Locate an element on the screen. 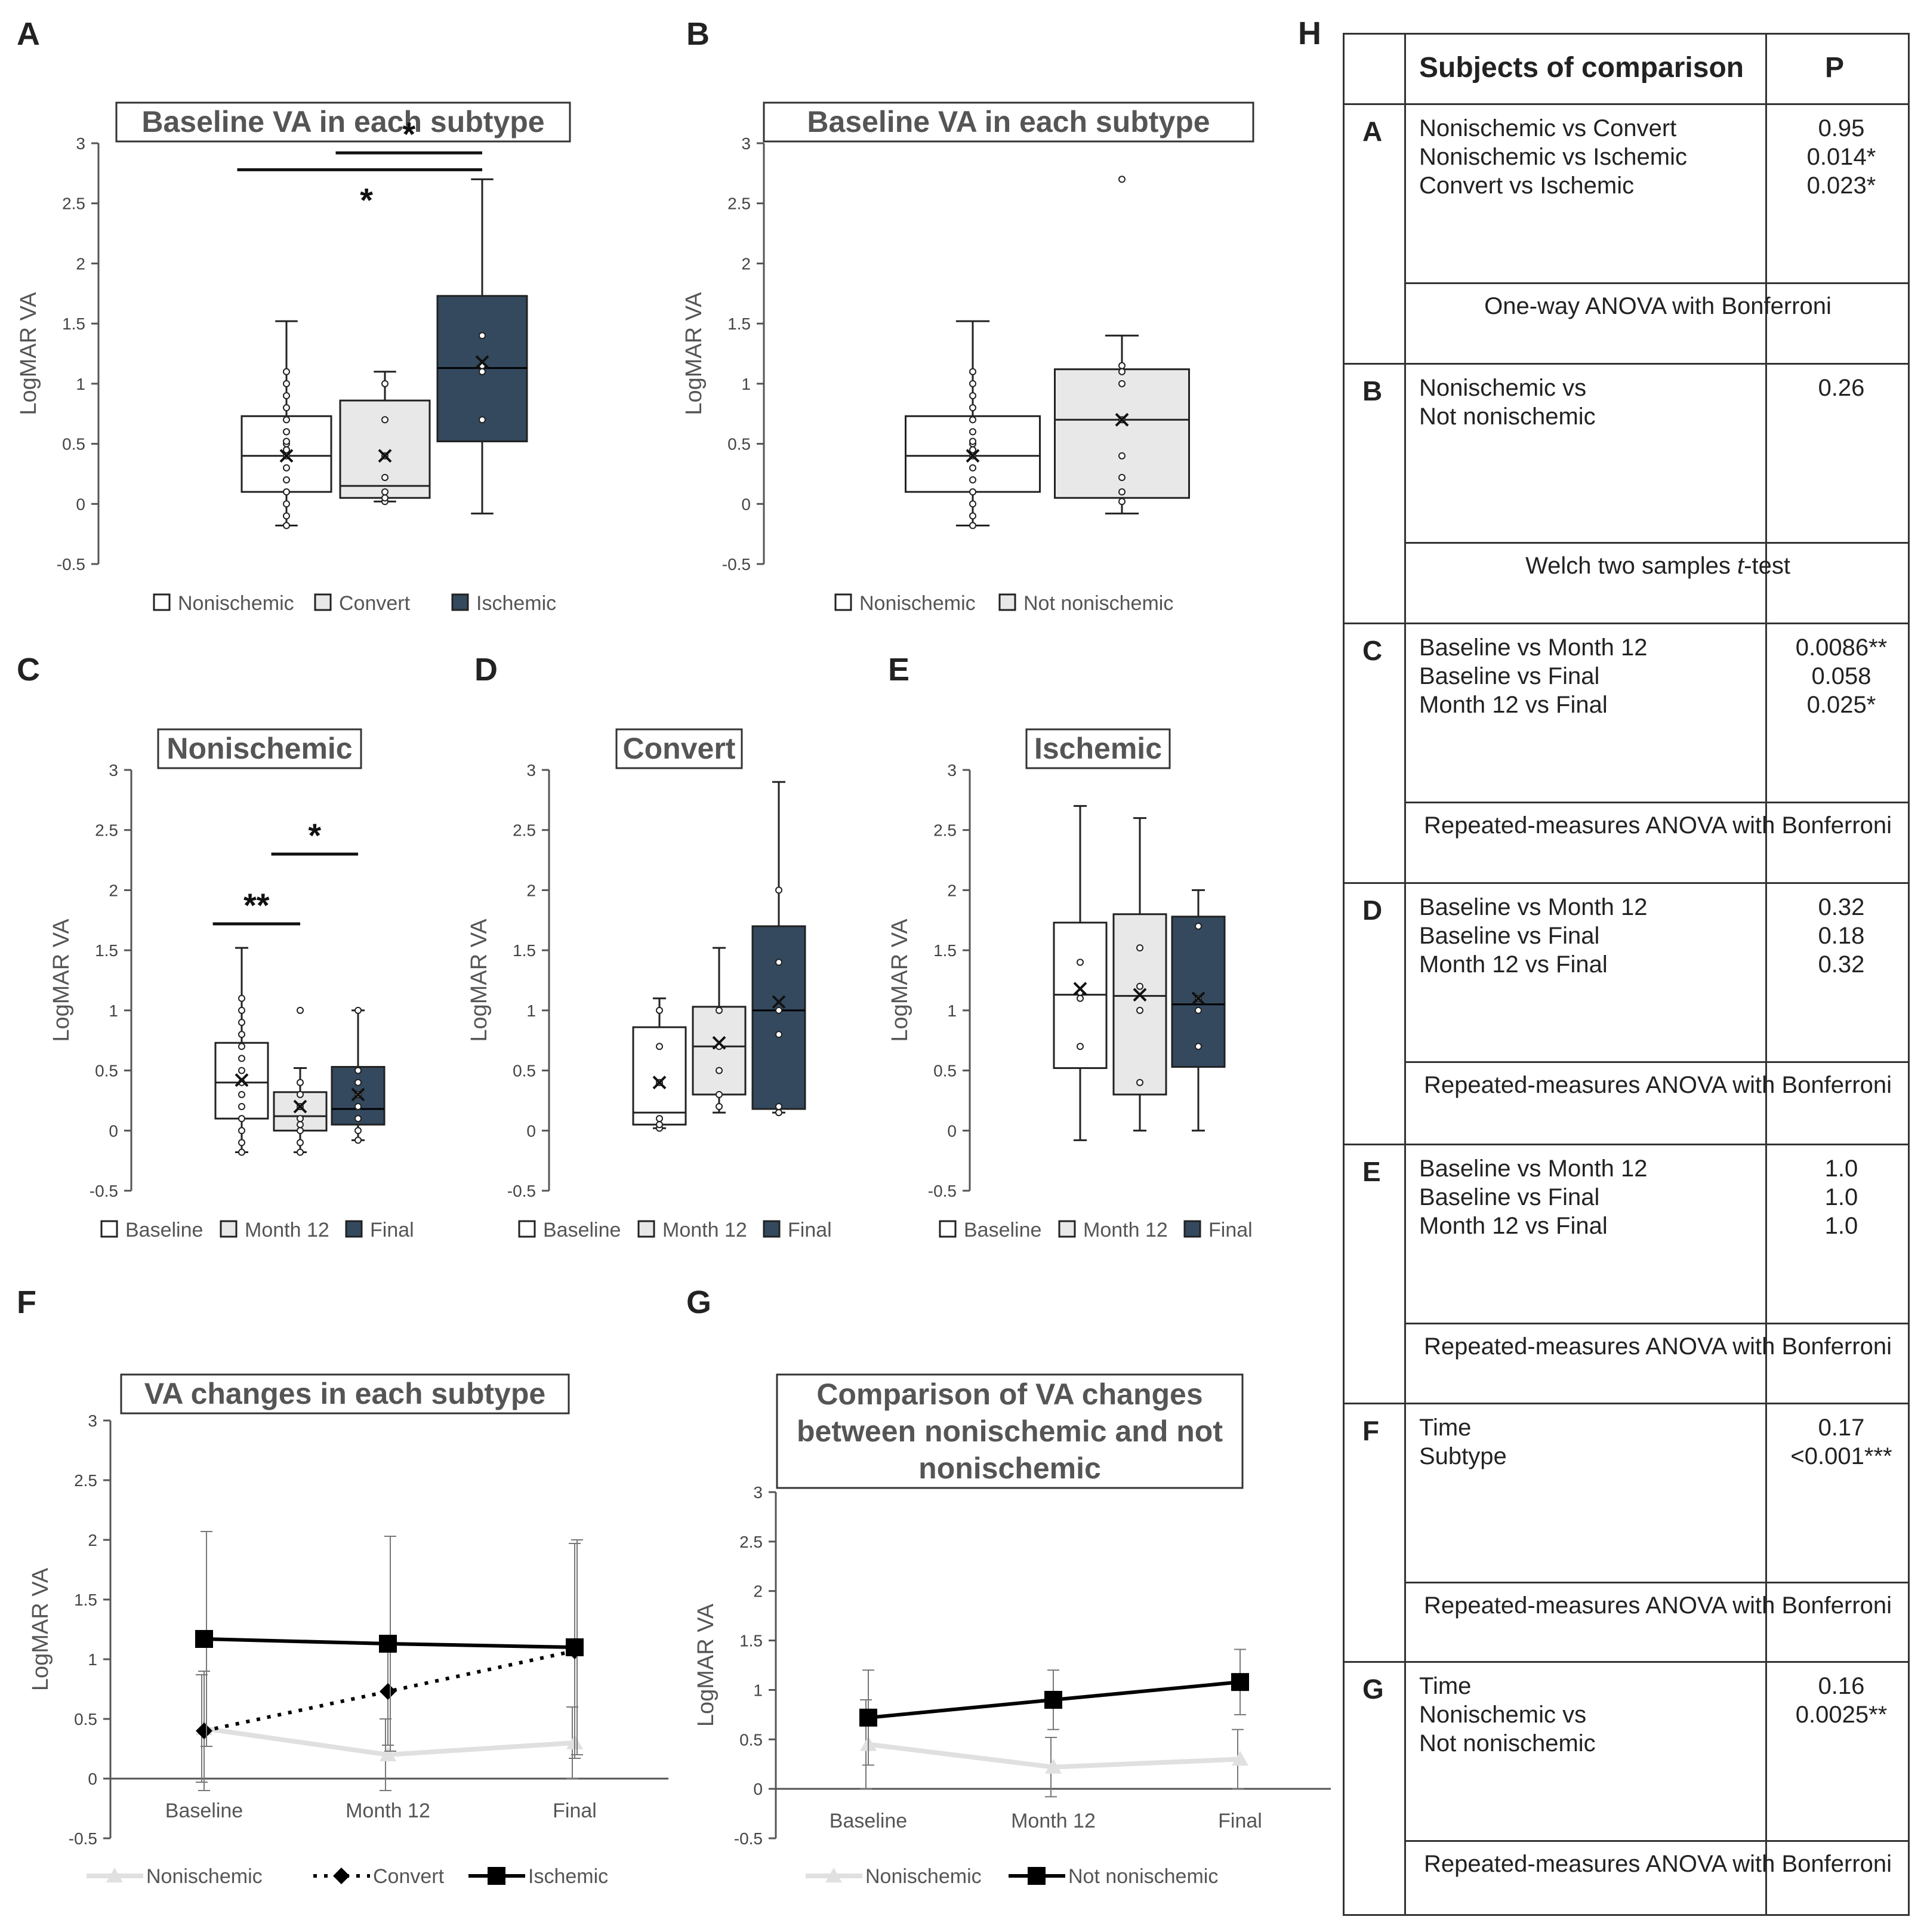 The width and height of the screenshot is (1924, 1932). table-row-p: 0.32 0.18 0.32 is located at coordinates (1841, 936).